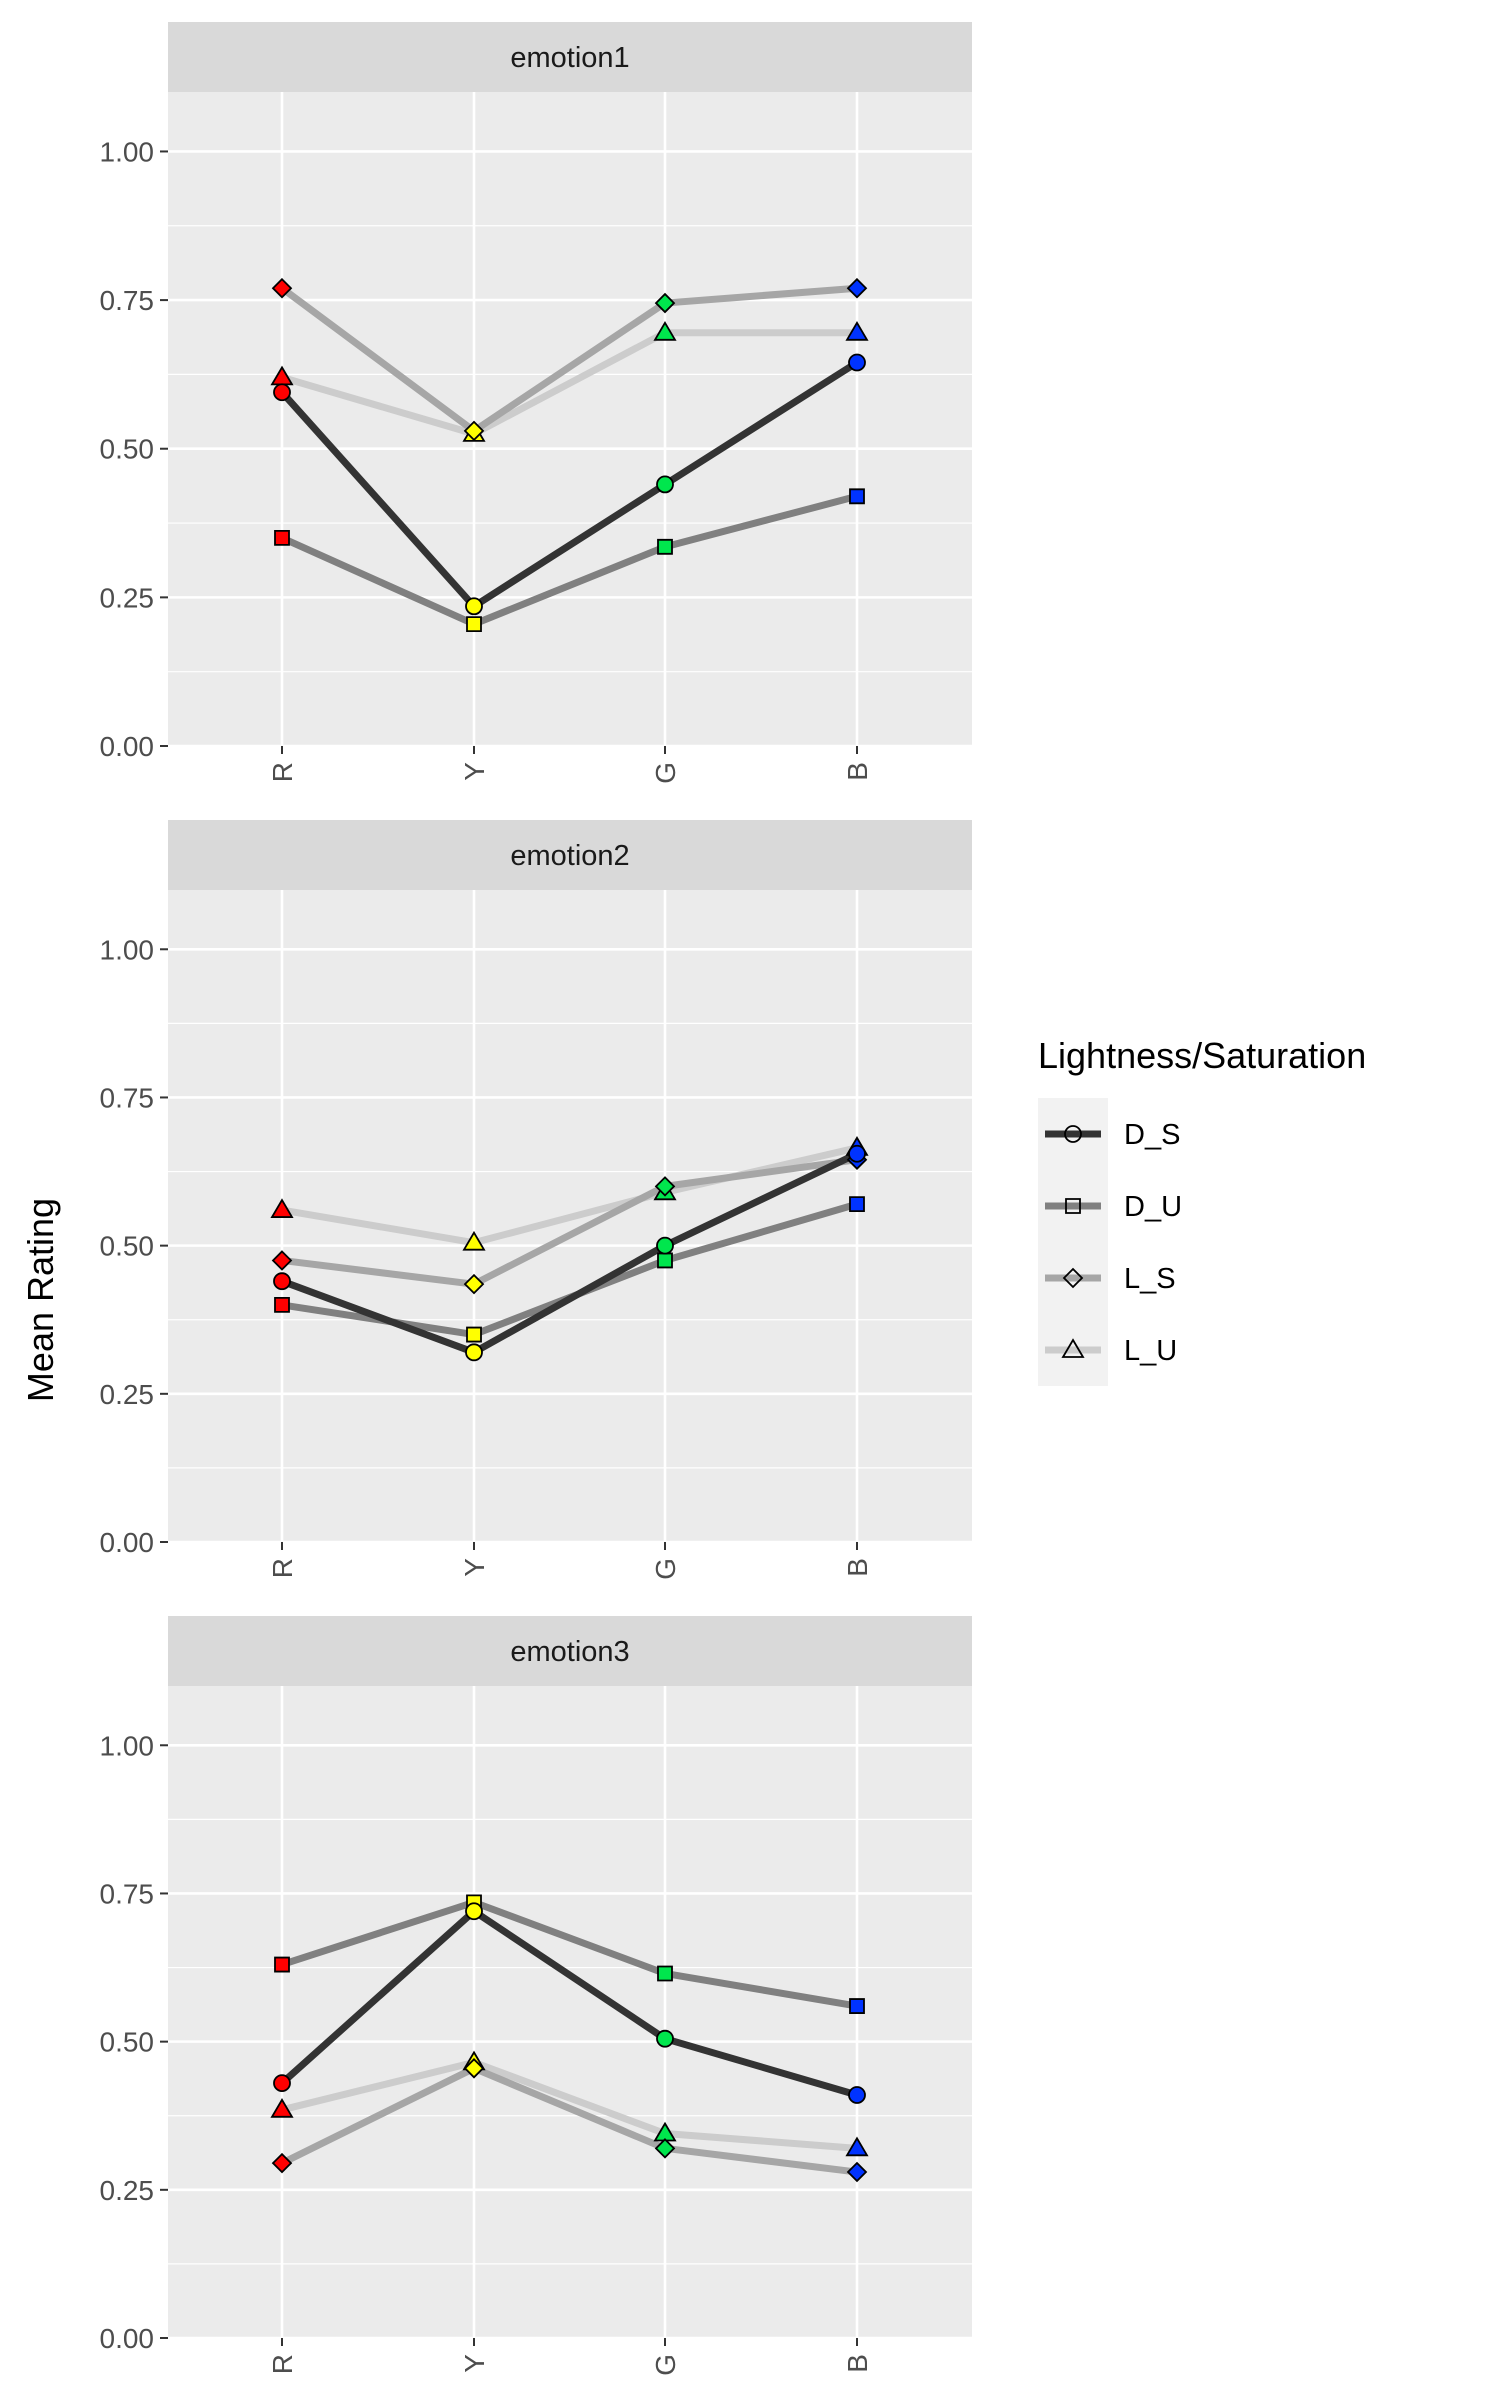  Describe the element at coordinates (1073, 1278) in the screenshot. I see `legend-key-marker-L_S` at that location.